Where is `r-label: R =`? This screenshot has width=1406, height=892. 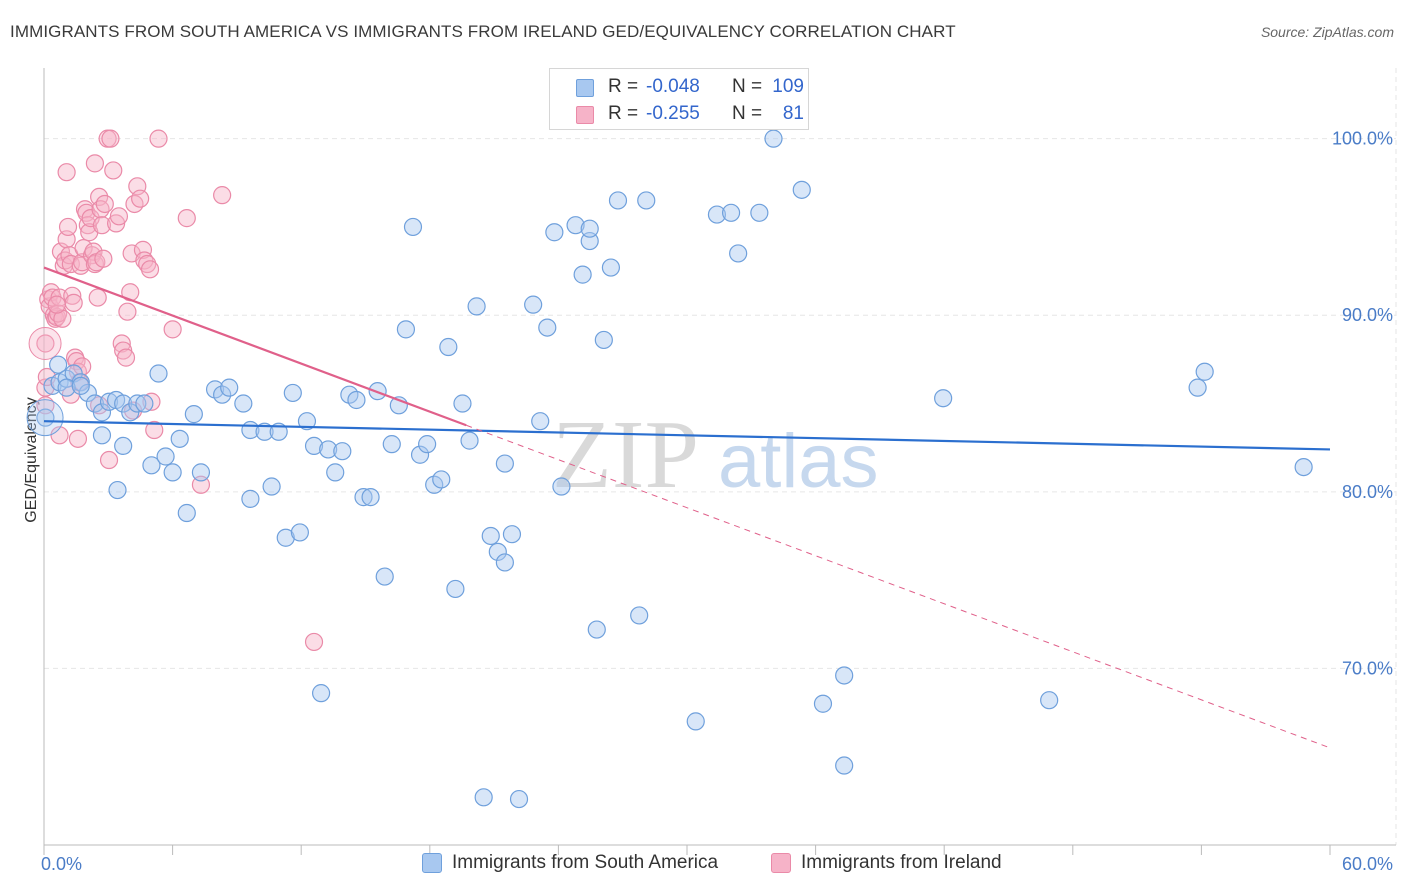
r-label: R = is located at coordinates (623, 86).